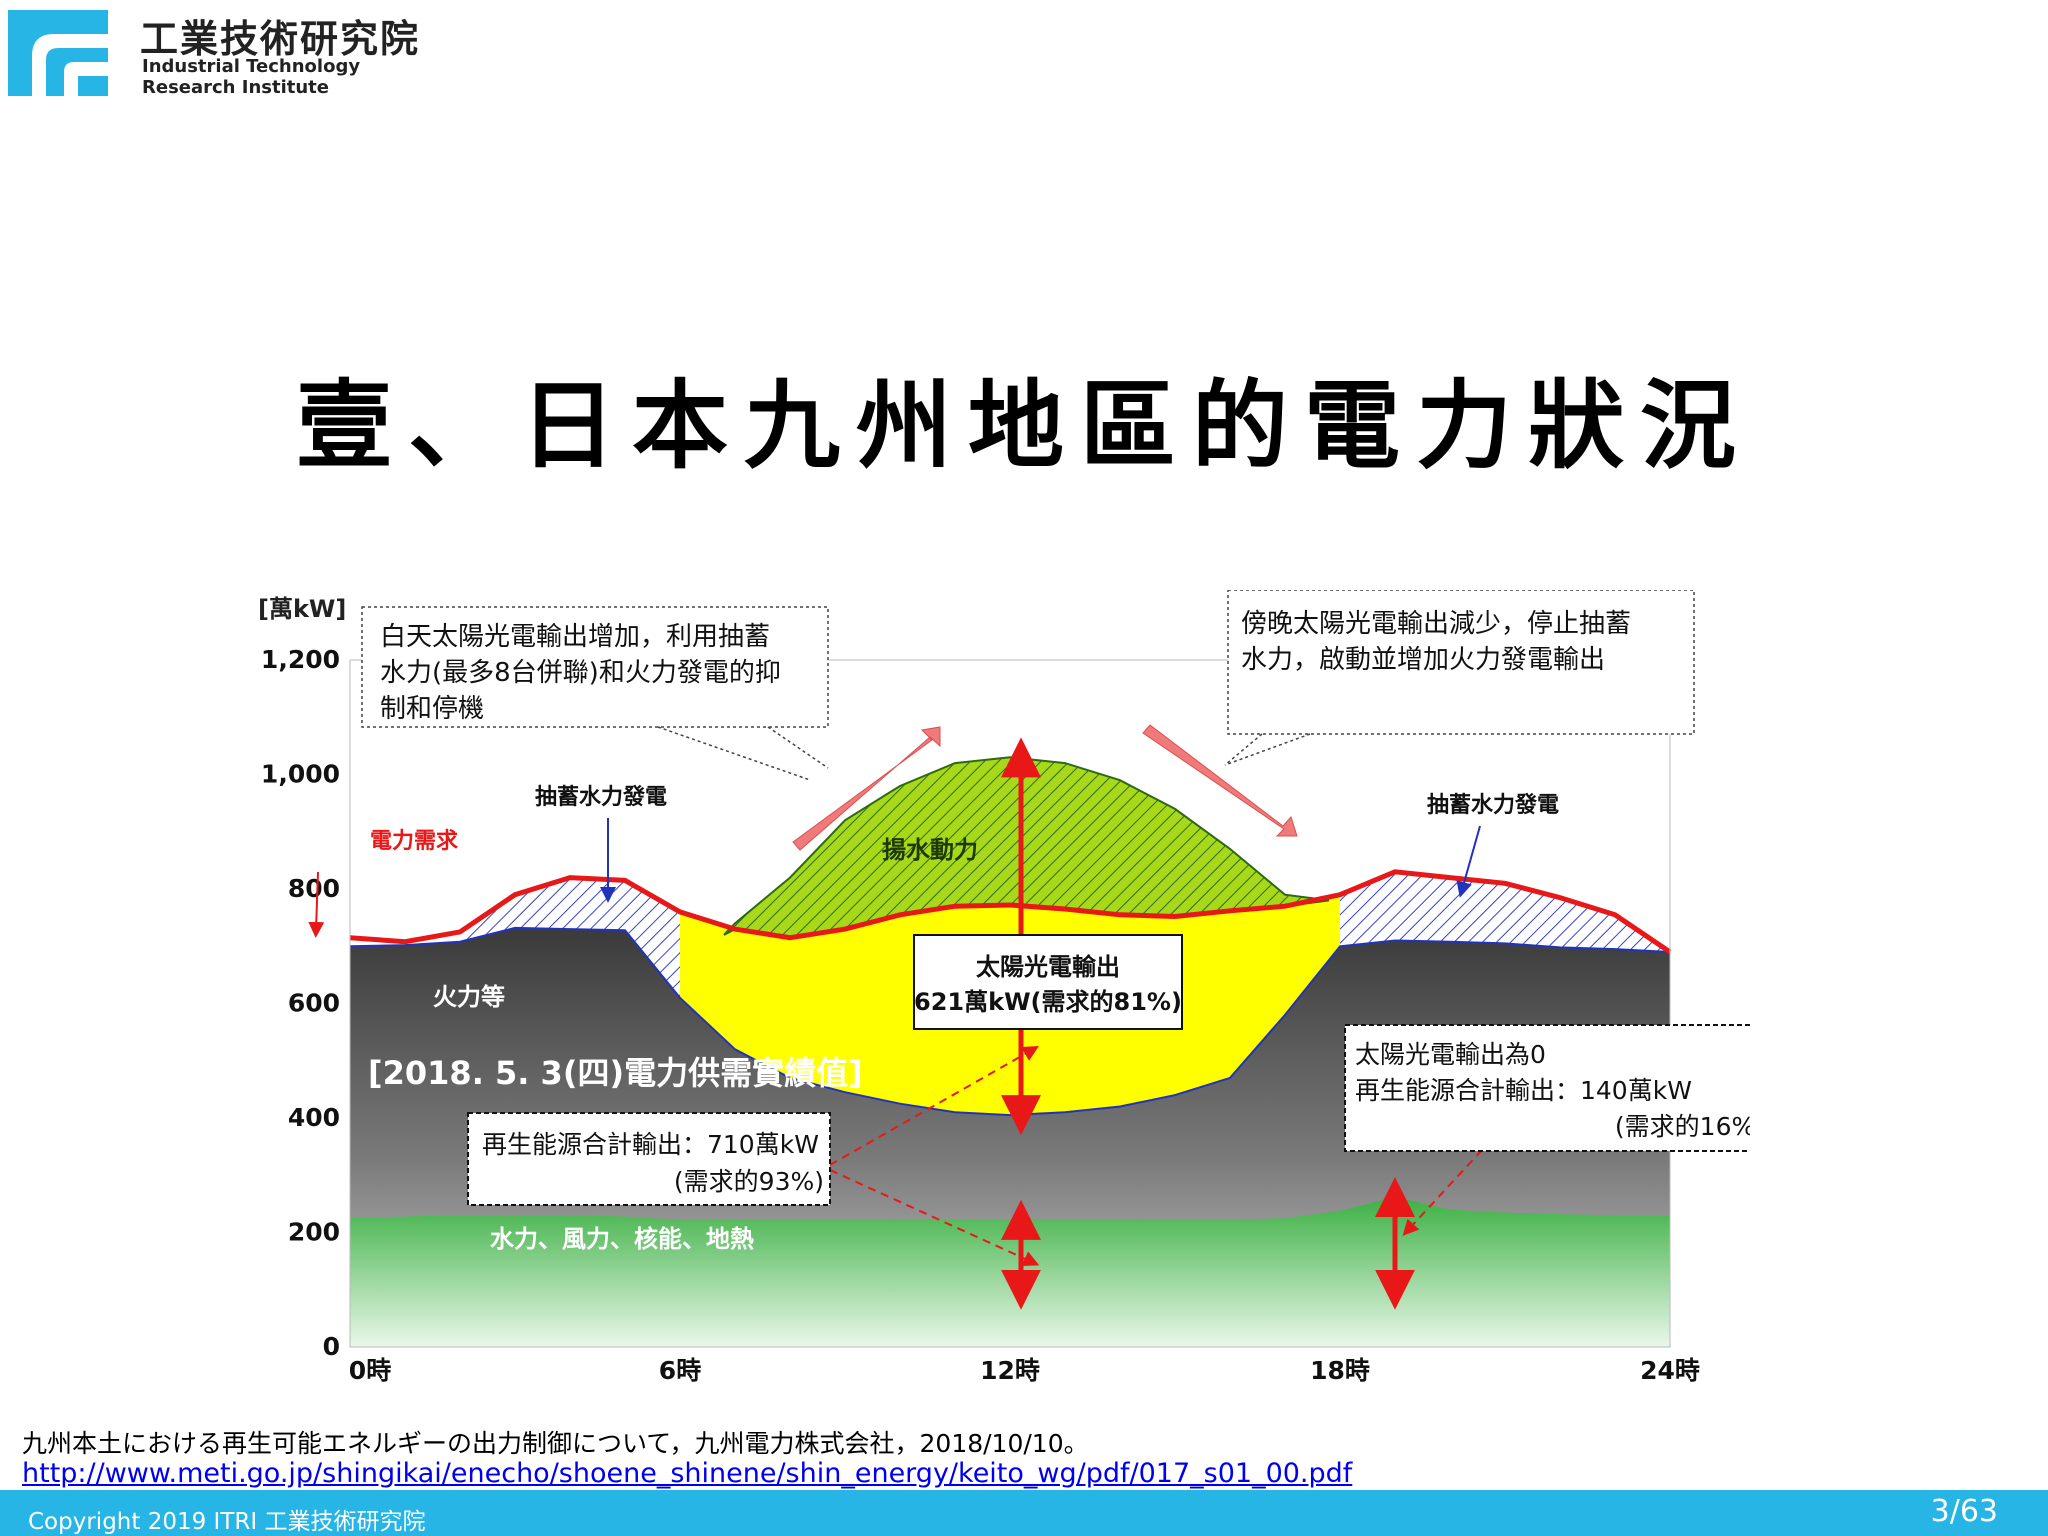  What do you see at coordinates (314, 1232) in the screenshot?
I see `y-tick-label: 200` at bounding box center [314, 1232].